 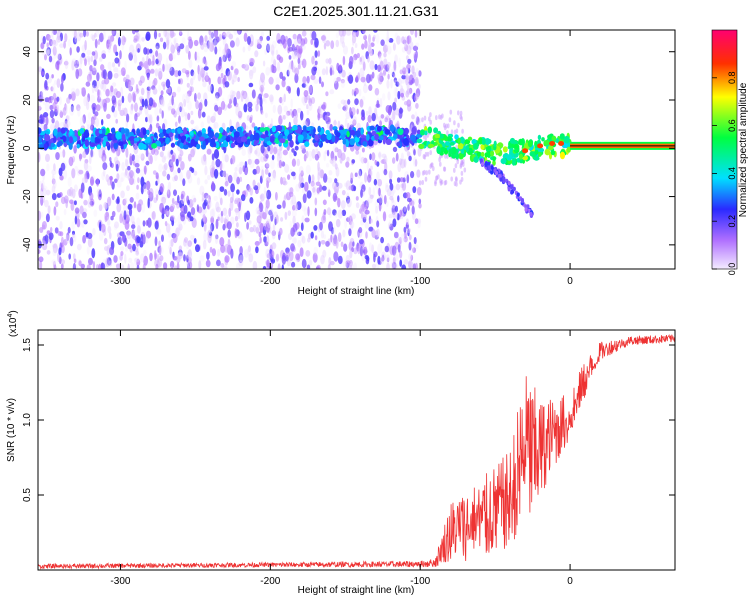 I want to click on heatmap-hotspot, so click(x=552, y=143).